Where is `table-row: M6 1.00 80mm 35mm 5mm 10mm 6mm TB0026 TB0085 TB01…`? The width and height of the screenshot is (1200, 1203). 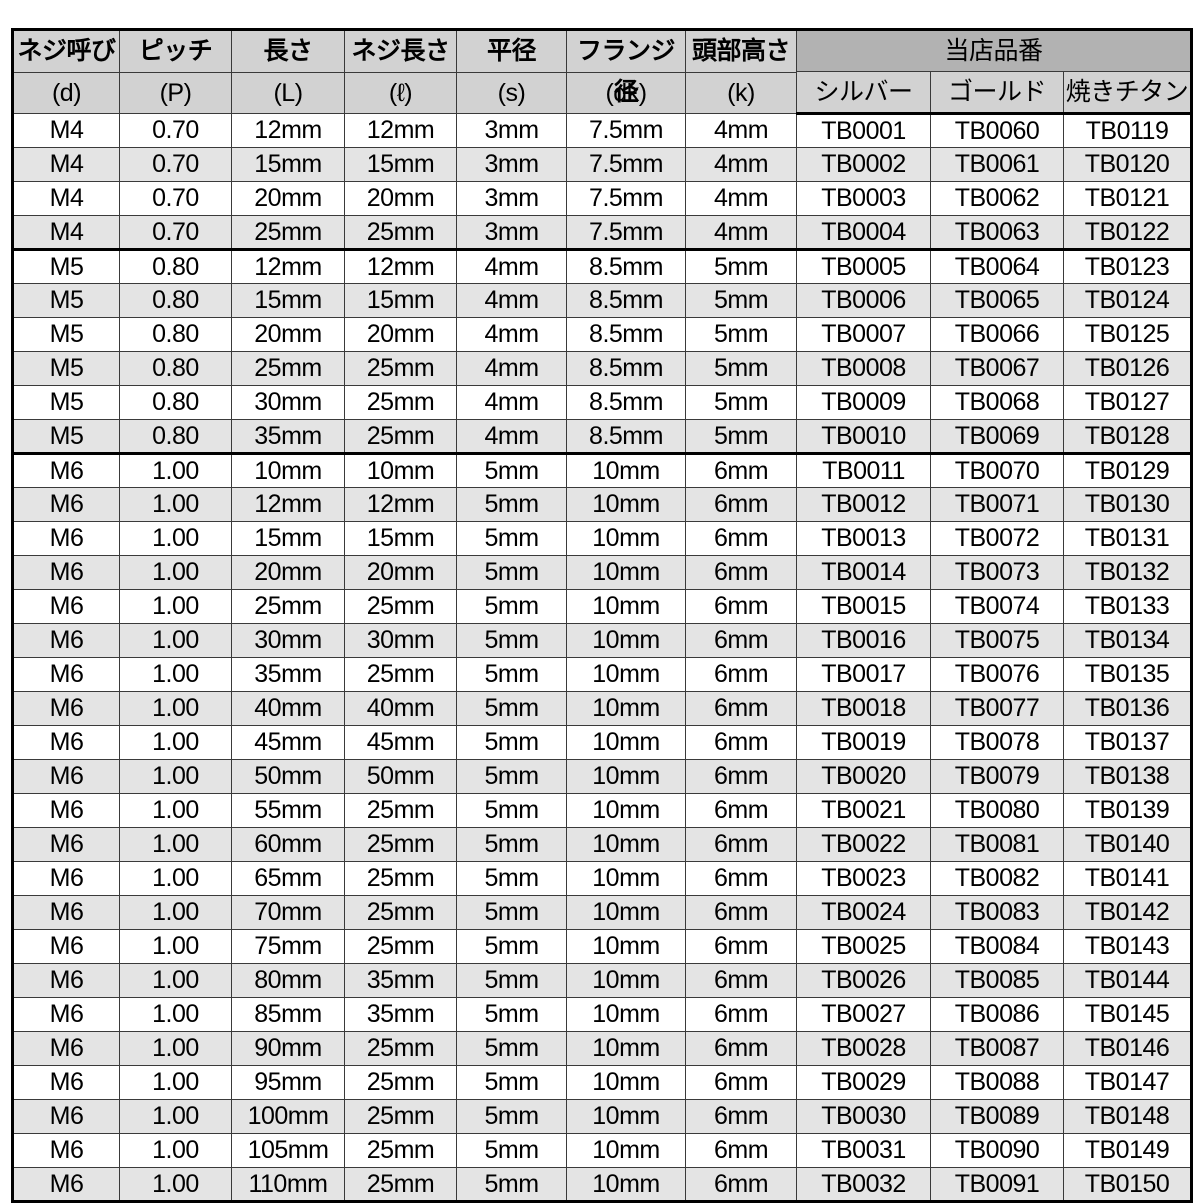 table-row: M6 1.00 80mm 35mm 5mm 10mm 6mm TB0026 TB0085 TB01… is located at coordinates (602, 980).